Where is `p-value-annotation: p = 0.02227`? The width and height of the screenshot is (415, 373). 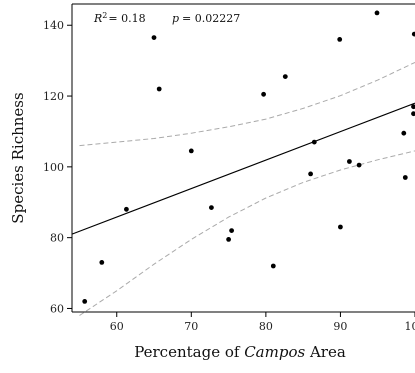 p-value-annotation: p = 0.02227 is located at coordinates (206, 18).